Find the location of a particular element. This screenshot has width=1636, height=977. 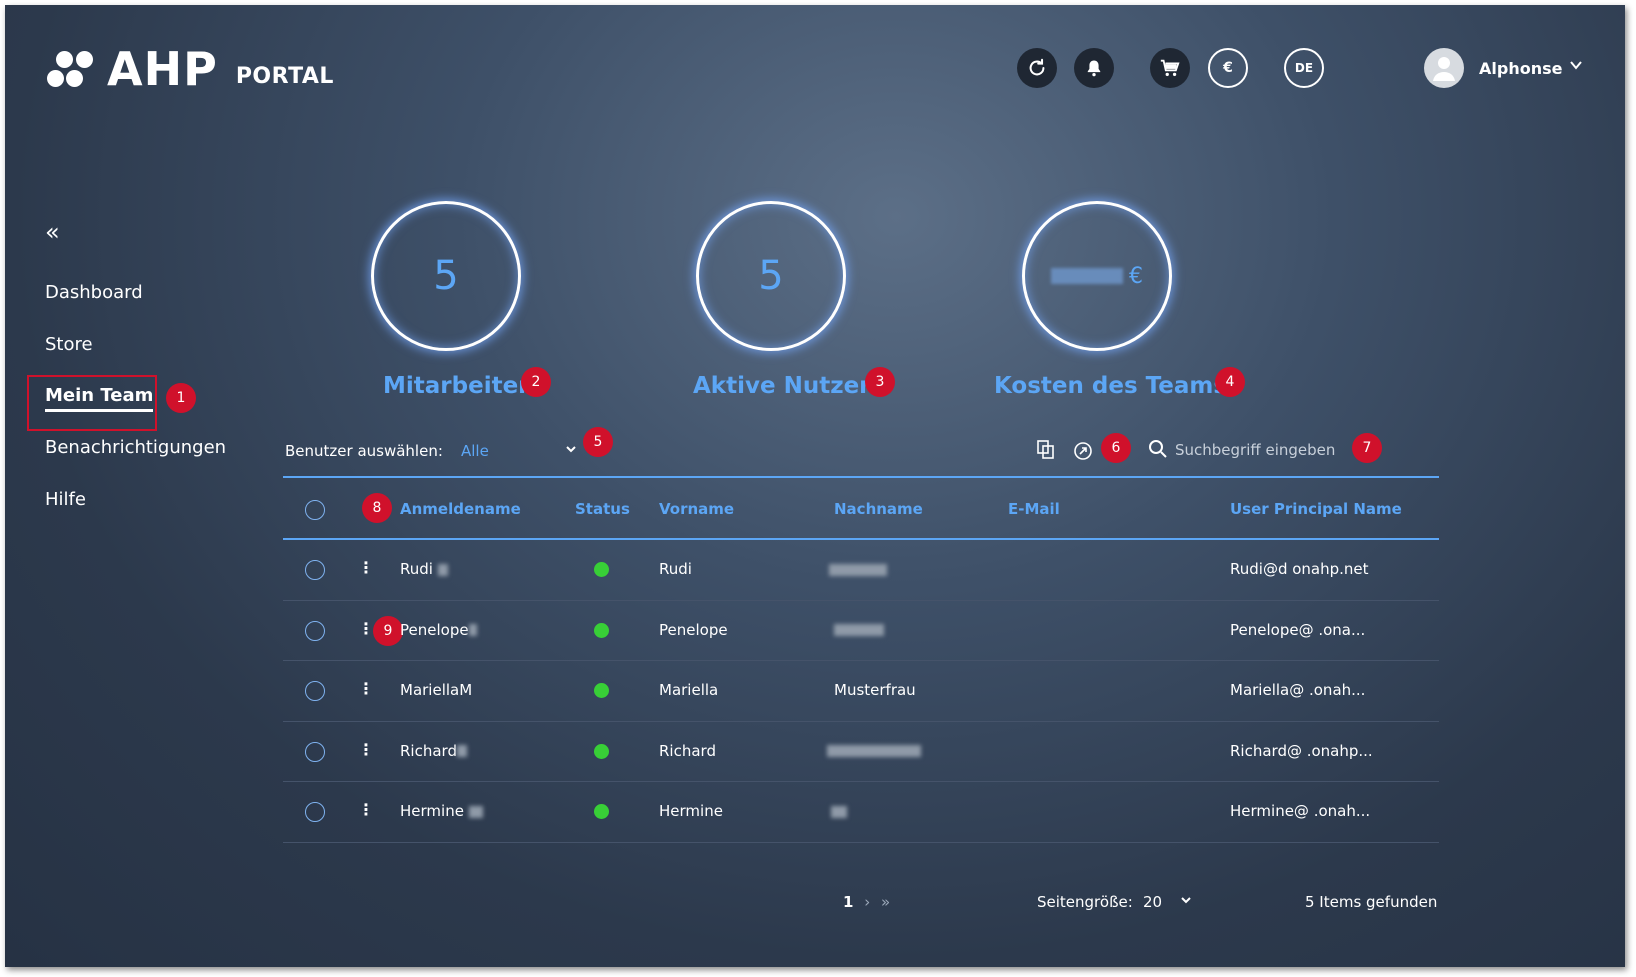

callout-badge: 4 is located at coordinates (1230, 382).